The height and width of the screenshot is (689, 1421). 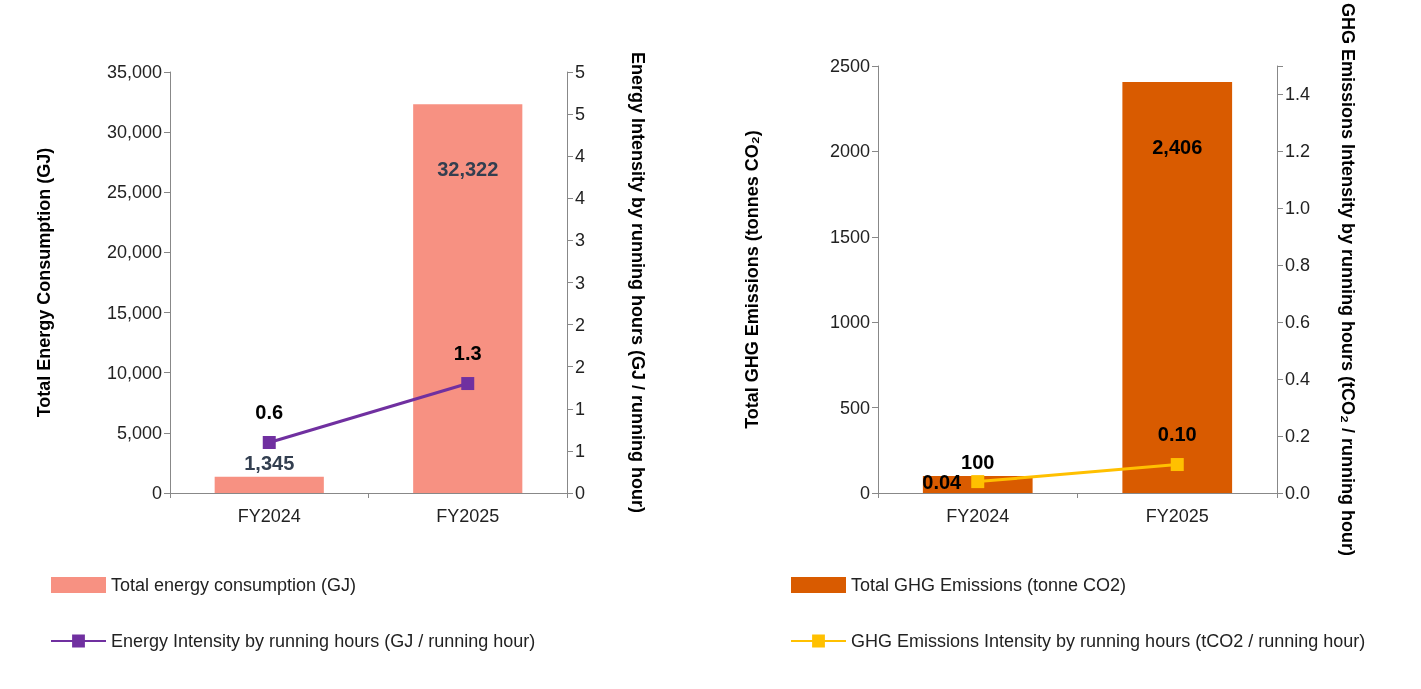 I want to click on y2-axis-title: GHG Emissions Intensity by running hours (tCO₂ / running hour), so click(x=1348, y=279).